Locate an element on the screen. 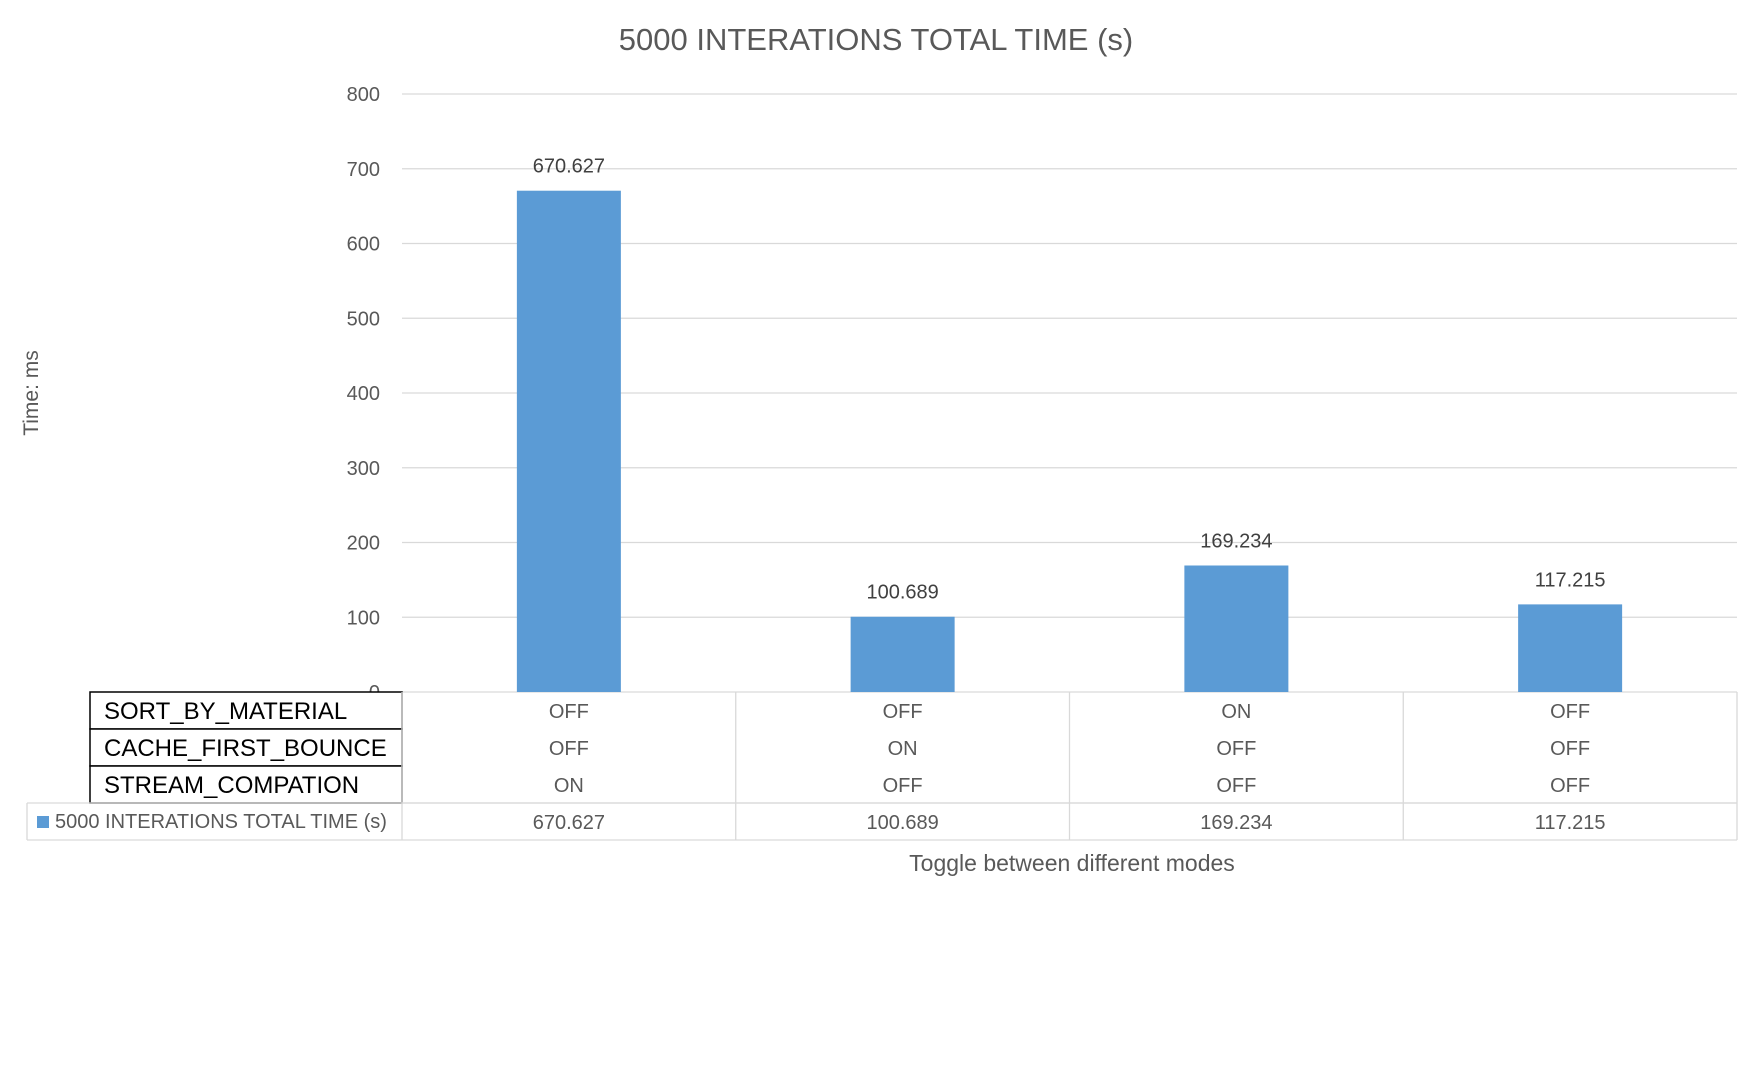  y-tick-label: 400 is located at coordinates (363, 394).